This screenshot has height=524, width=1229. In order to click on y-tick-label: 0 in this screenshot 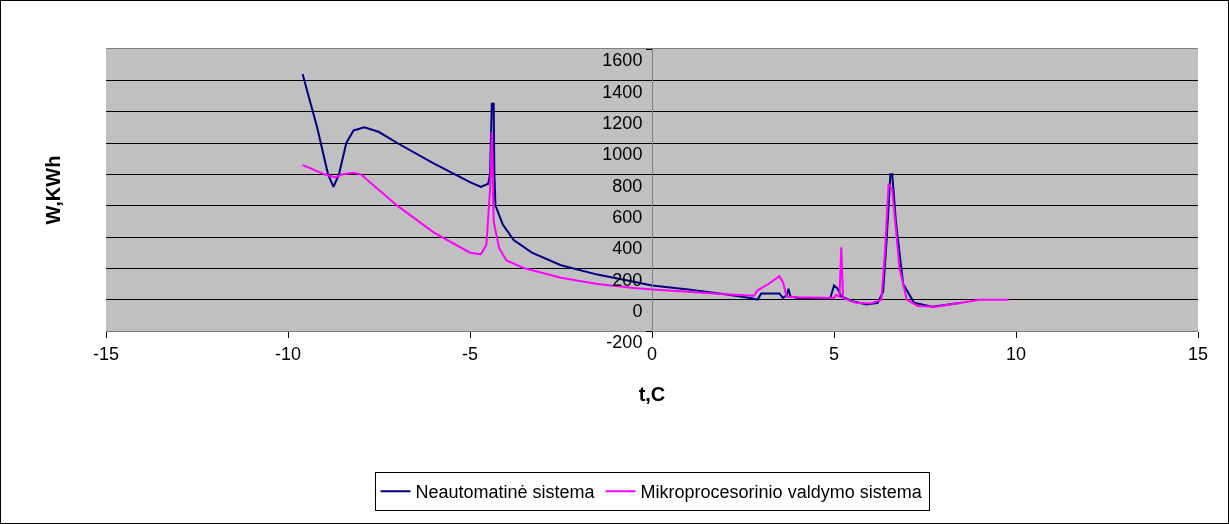, I will do `click(637, 310)`.